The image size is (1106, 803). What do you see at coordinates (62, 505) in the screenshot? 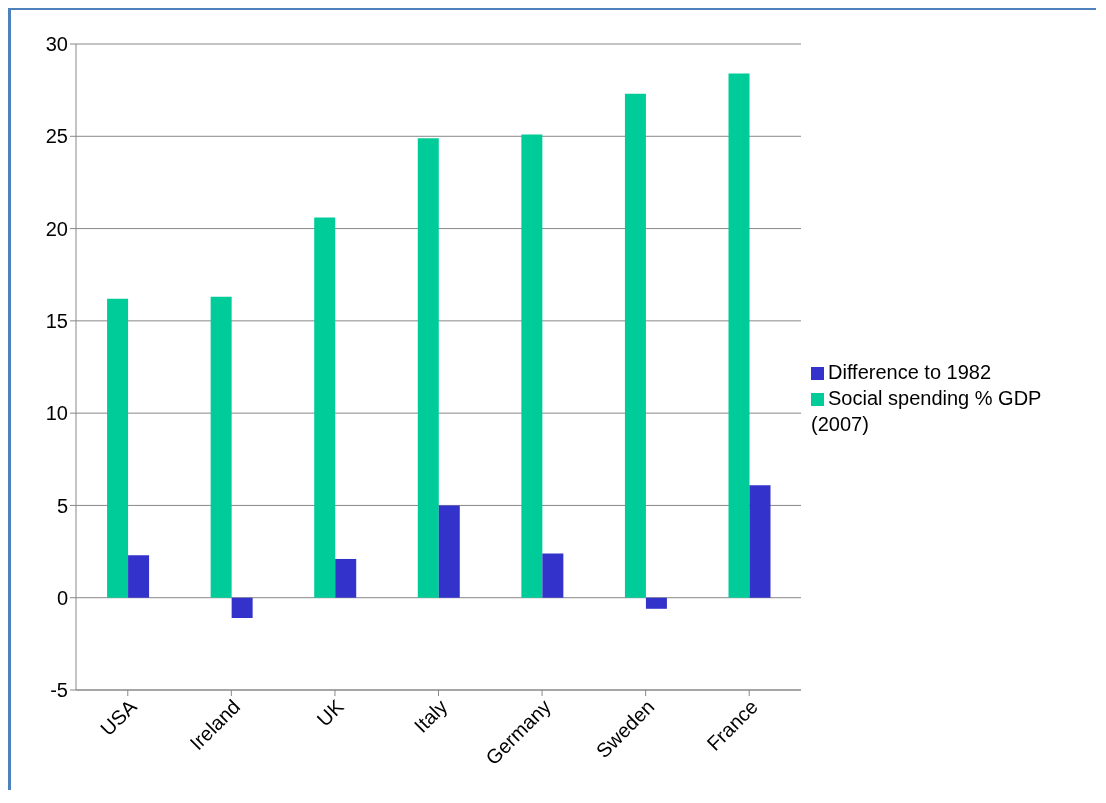
I see `y-tick-label: 5` at bounding box center [62, 505].